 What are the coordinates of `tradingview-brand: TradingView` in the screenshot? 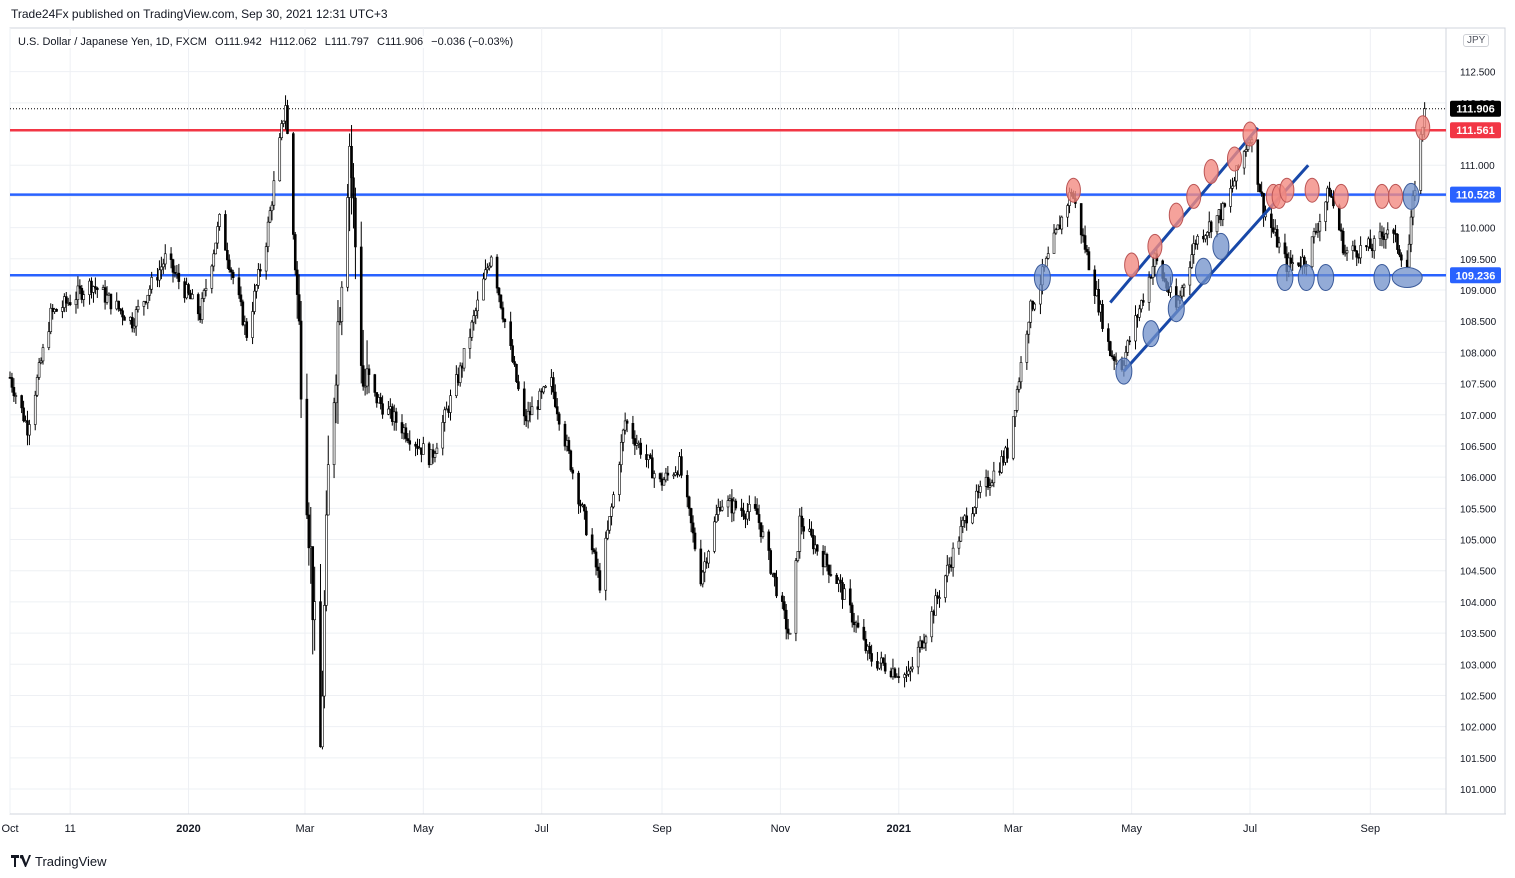 It's located at (71, 861).